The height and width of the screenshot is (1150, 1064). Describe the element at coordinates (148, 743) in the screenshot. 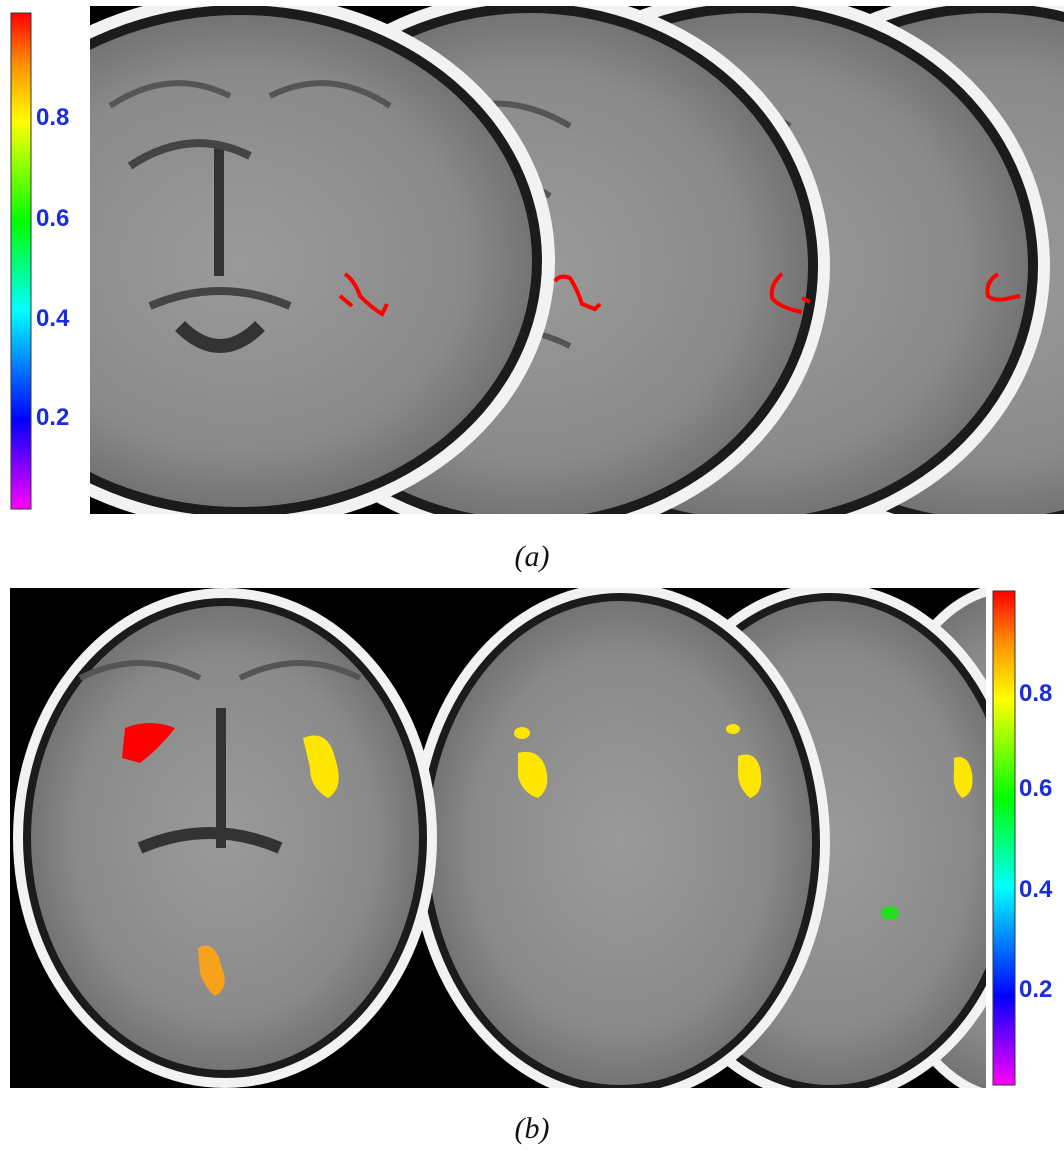

I see `overlay-b-red` at that location.